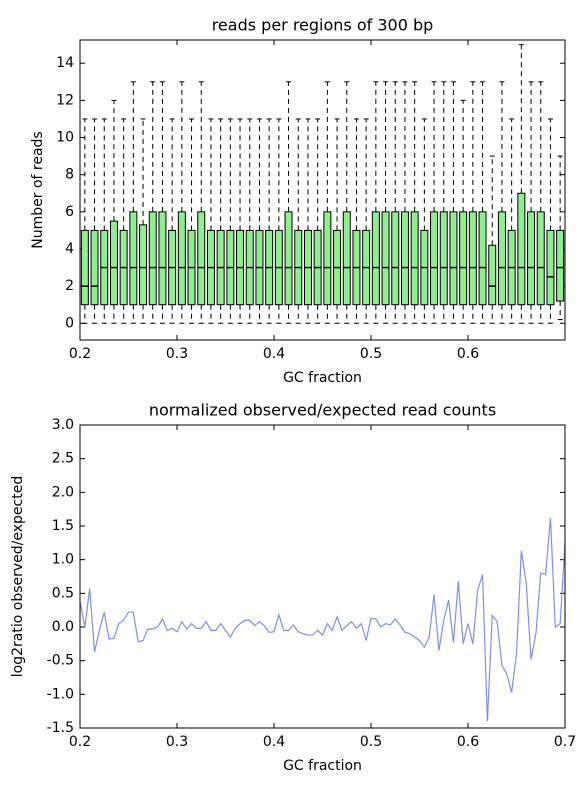  What do you see at coordinates (63, 425) in the screenshot?
I see `y-tick-label: 3.0` at bounding box center [63, 425].